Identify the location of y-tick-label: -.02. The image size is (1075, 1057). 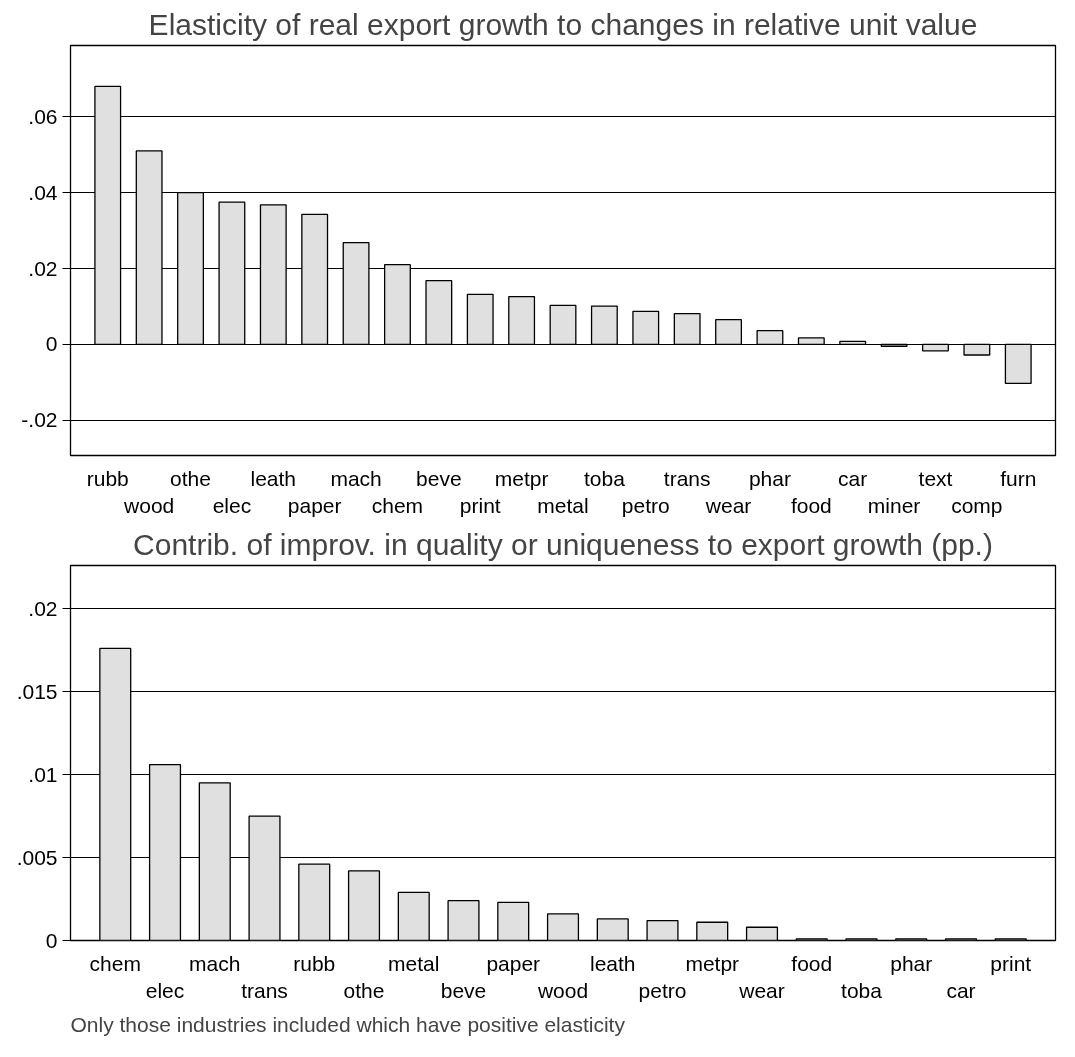
(39, 420).